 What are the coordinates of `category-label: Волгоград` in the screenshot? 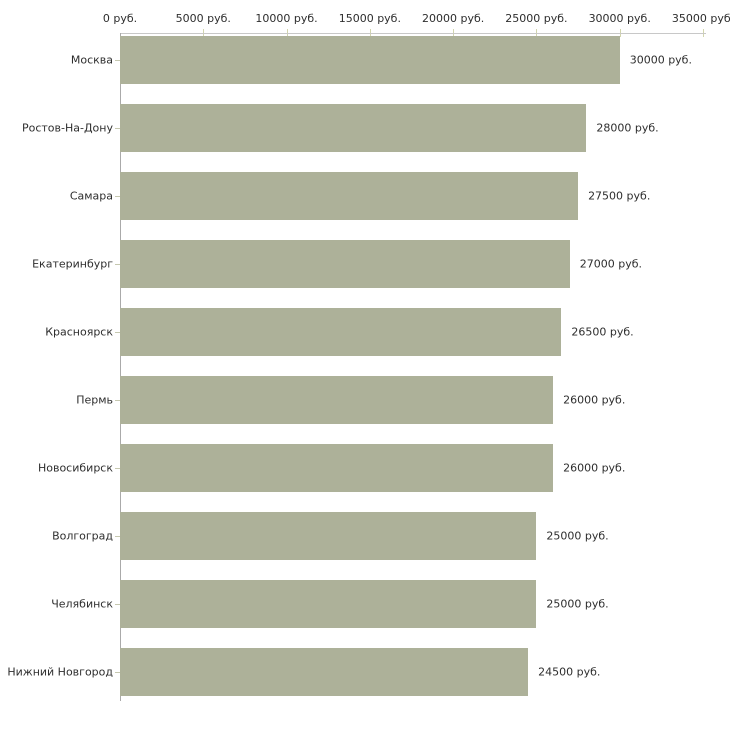 It's located at (82, 536).